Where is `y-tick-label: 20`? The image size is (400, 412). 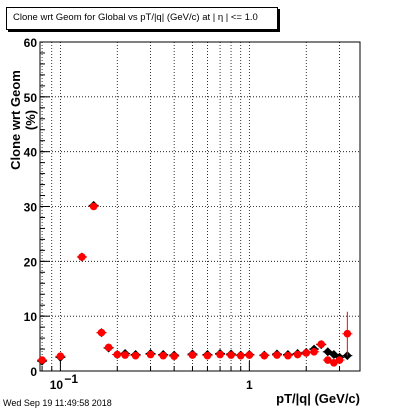
y-tick-label: 20 is located at coordinates (31, 262).